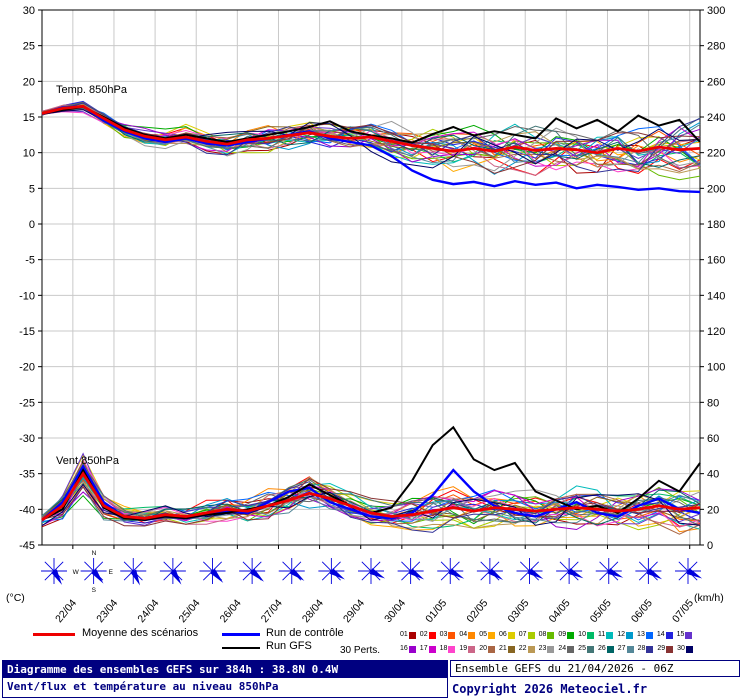 The image size is (740, 700). Describe the element at coordinates (428, 635) in the screenshot. I see `pert-swatch-02: 02` at that location.